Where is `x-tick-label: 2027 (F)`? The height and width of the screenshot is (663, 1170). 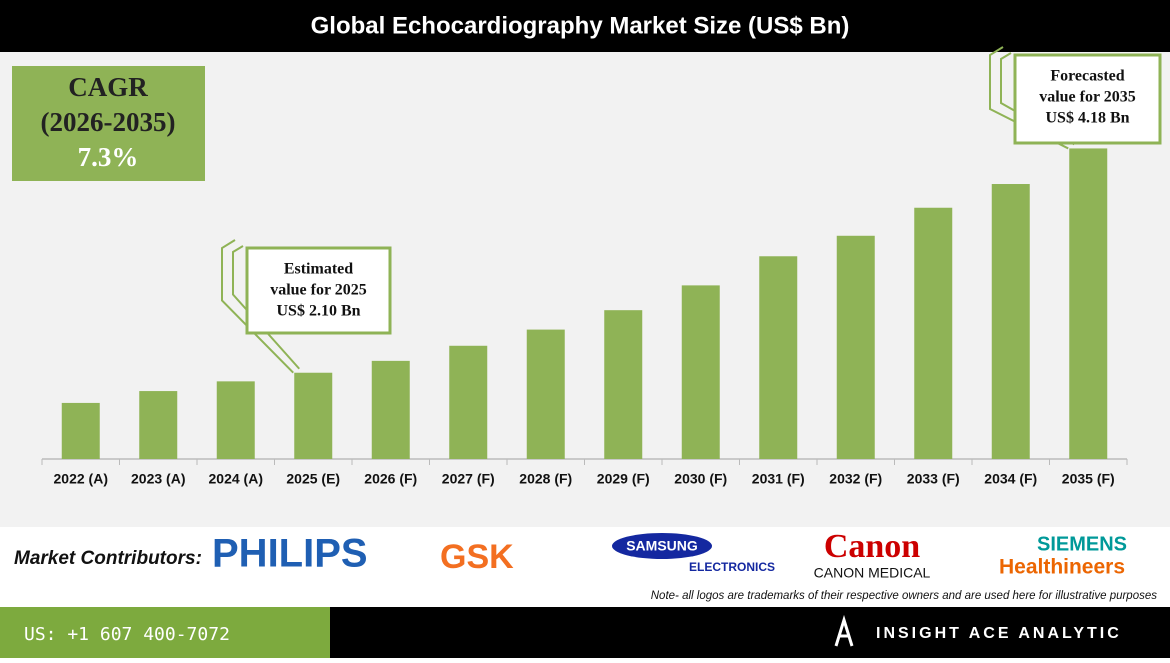
x-tick-label: 2027 (F) is located at coordinates (468, 479).